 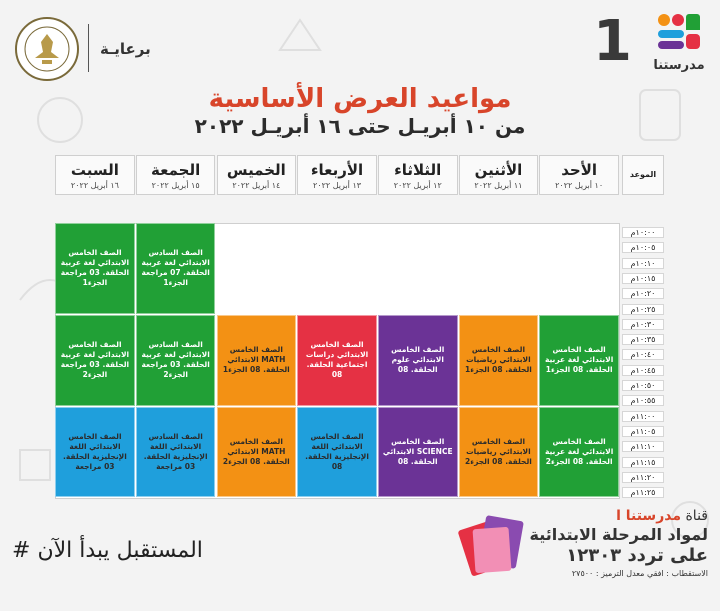 What do you see at coordinates (643, 431) in the screenshot?
I see `time-slot: ١١:٠٥م` at bounding box center [643, 431].